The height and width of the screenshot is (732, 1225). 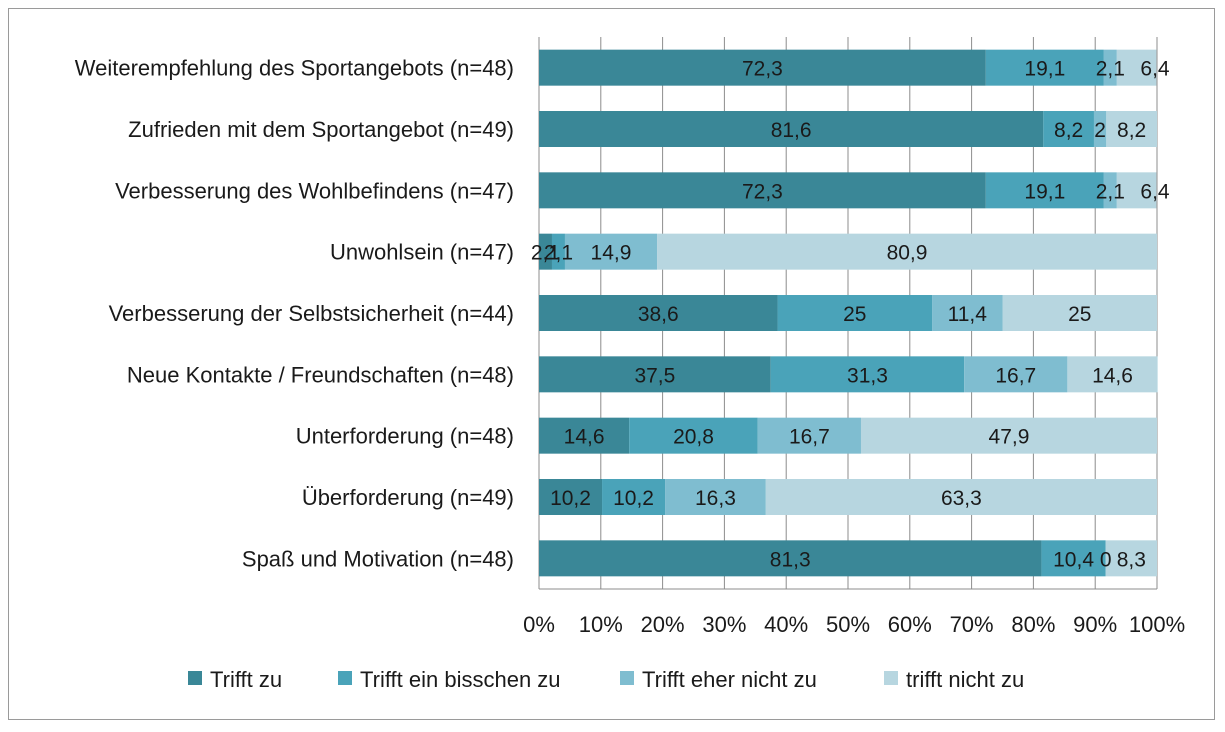 What do you see at coordinates (1095, 624) in the screenshot?
I see `x-tick-label: 90%` at bounding box center [1095, 624].